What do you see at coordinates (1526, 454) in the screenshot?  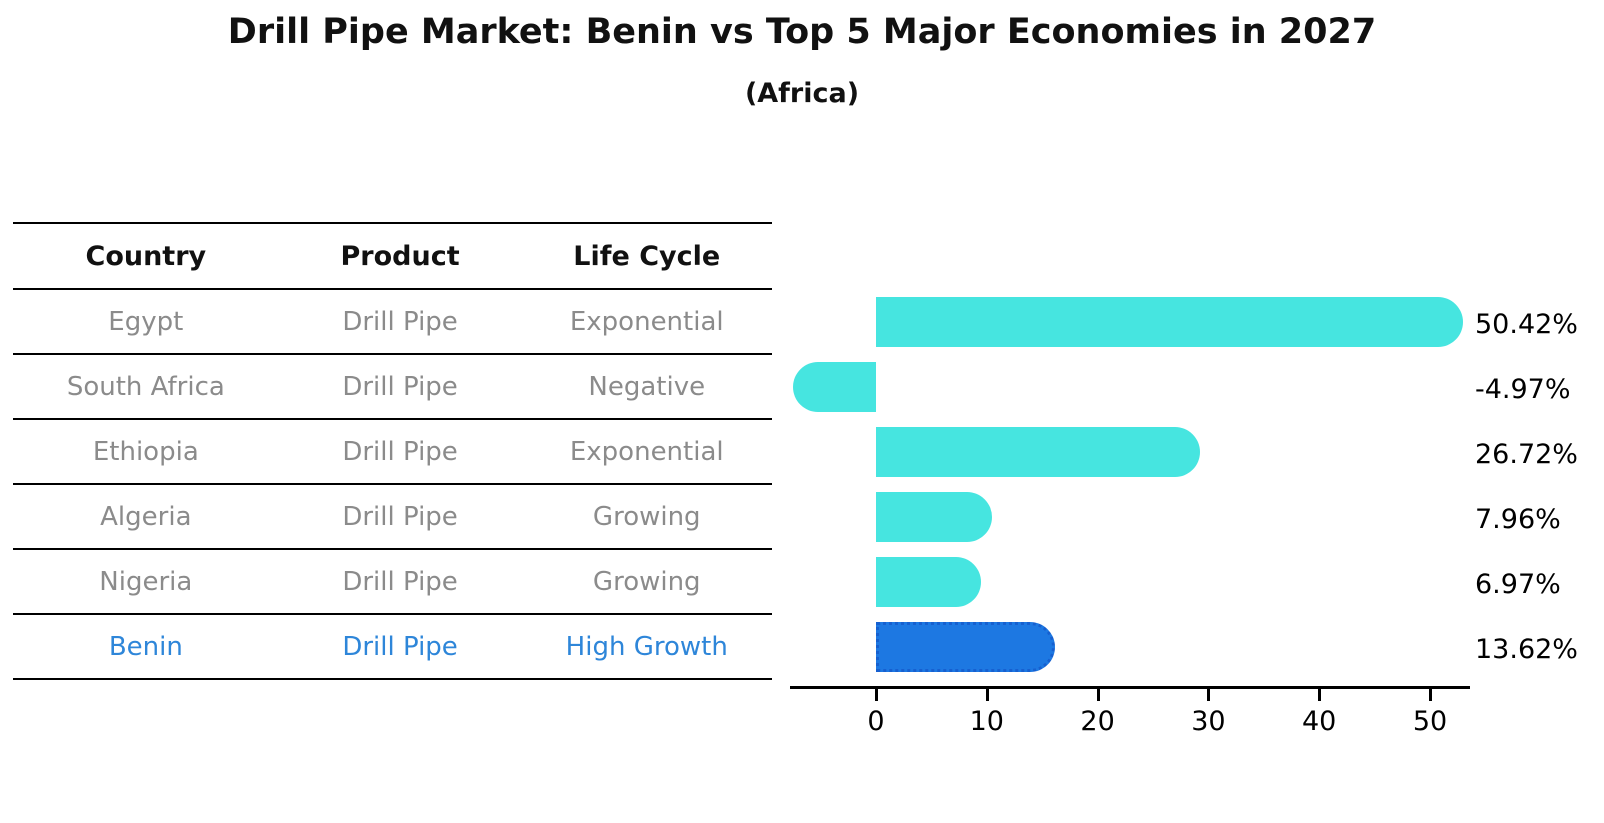 I see `value-label: 26.72%` at bounding box center [1526, 454].